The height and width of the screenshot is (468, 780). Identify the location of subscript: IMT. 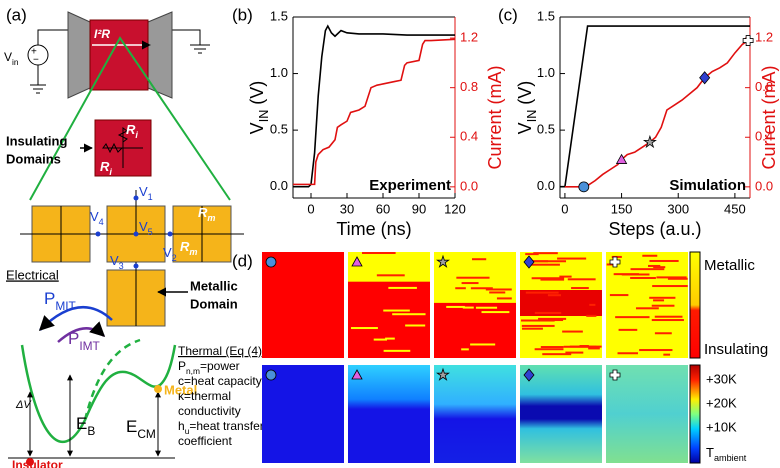
(89, 346).